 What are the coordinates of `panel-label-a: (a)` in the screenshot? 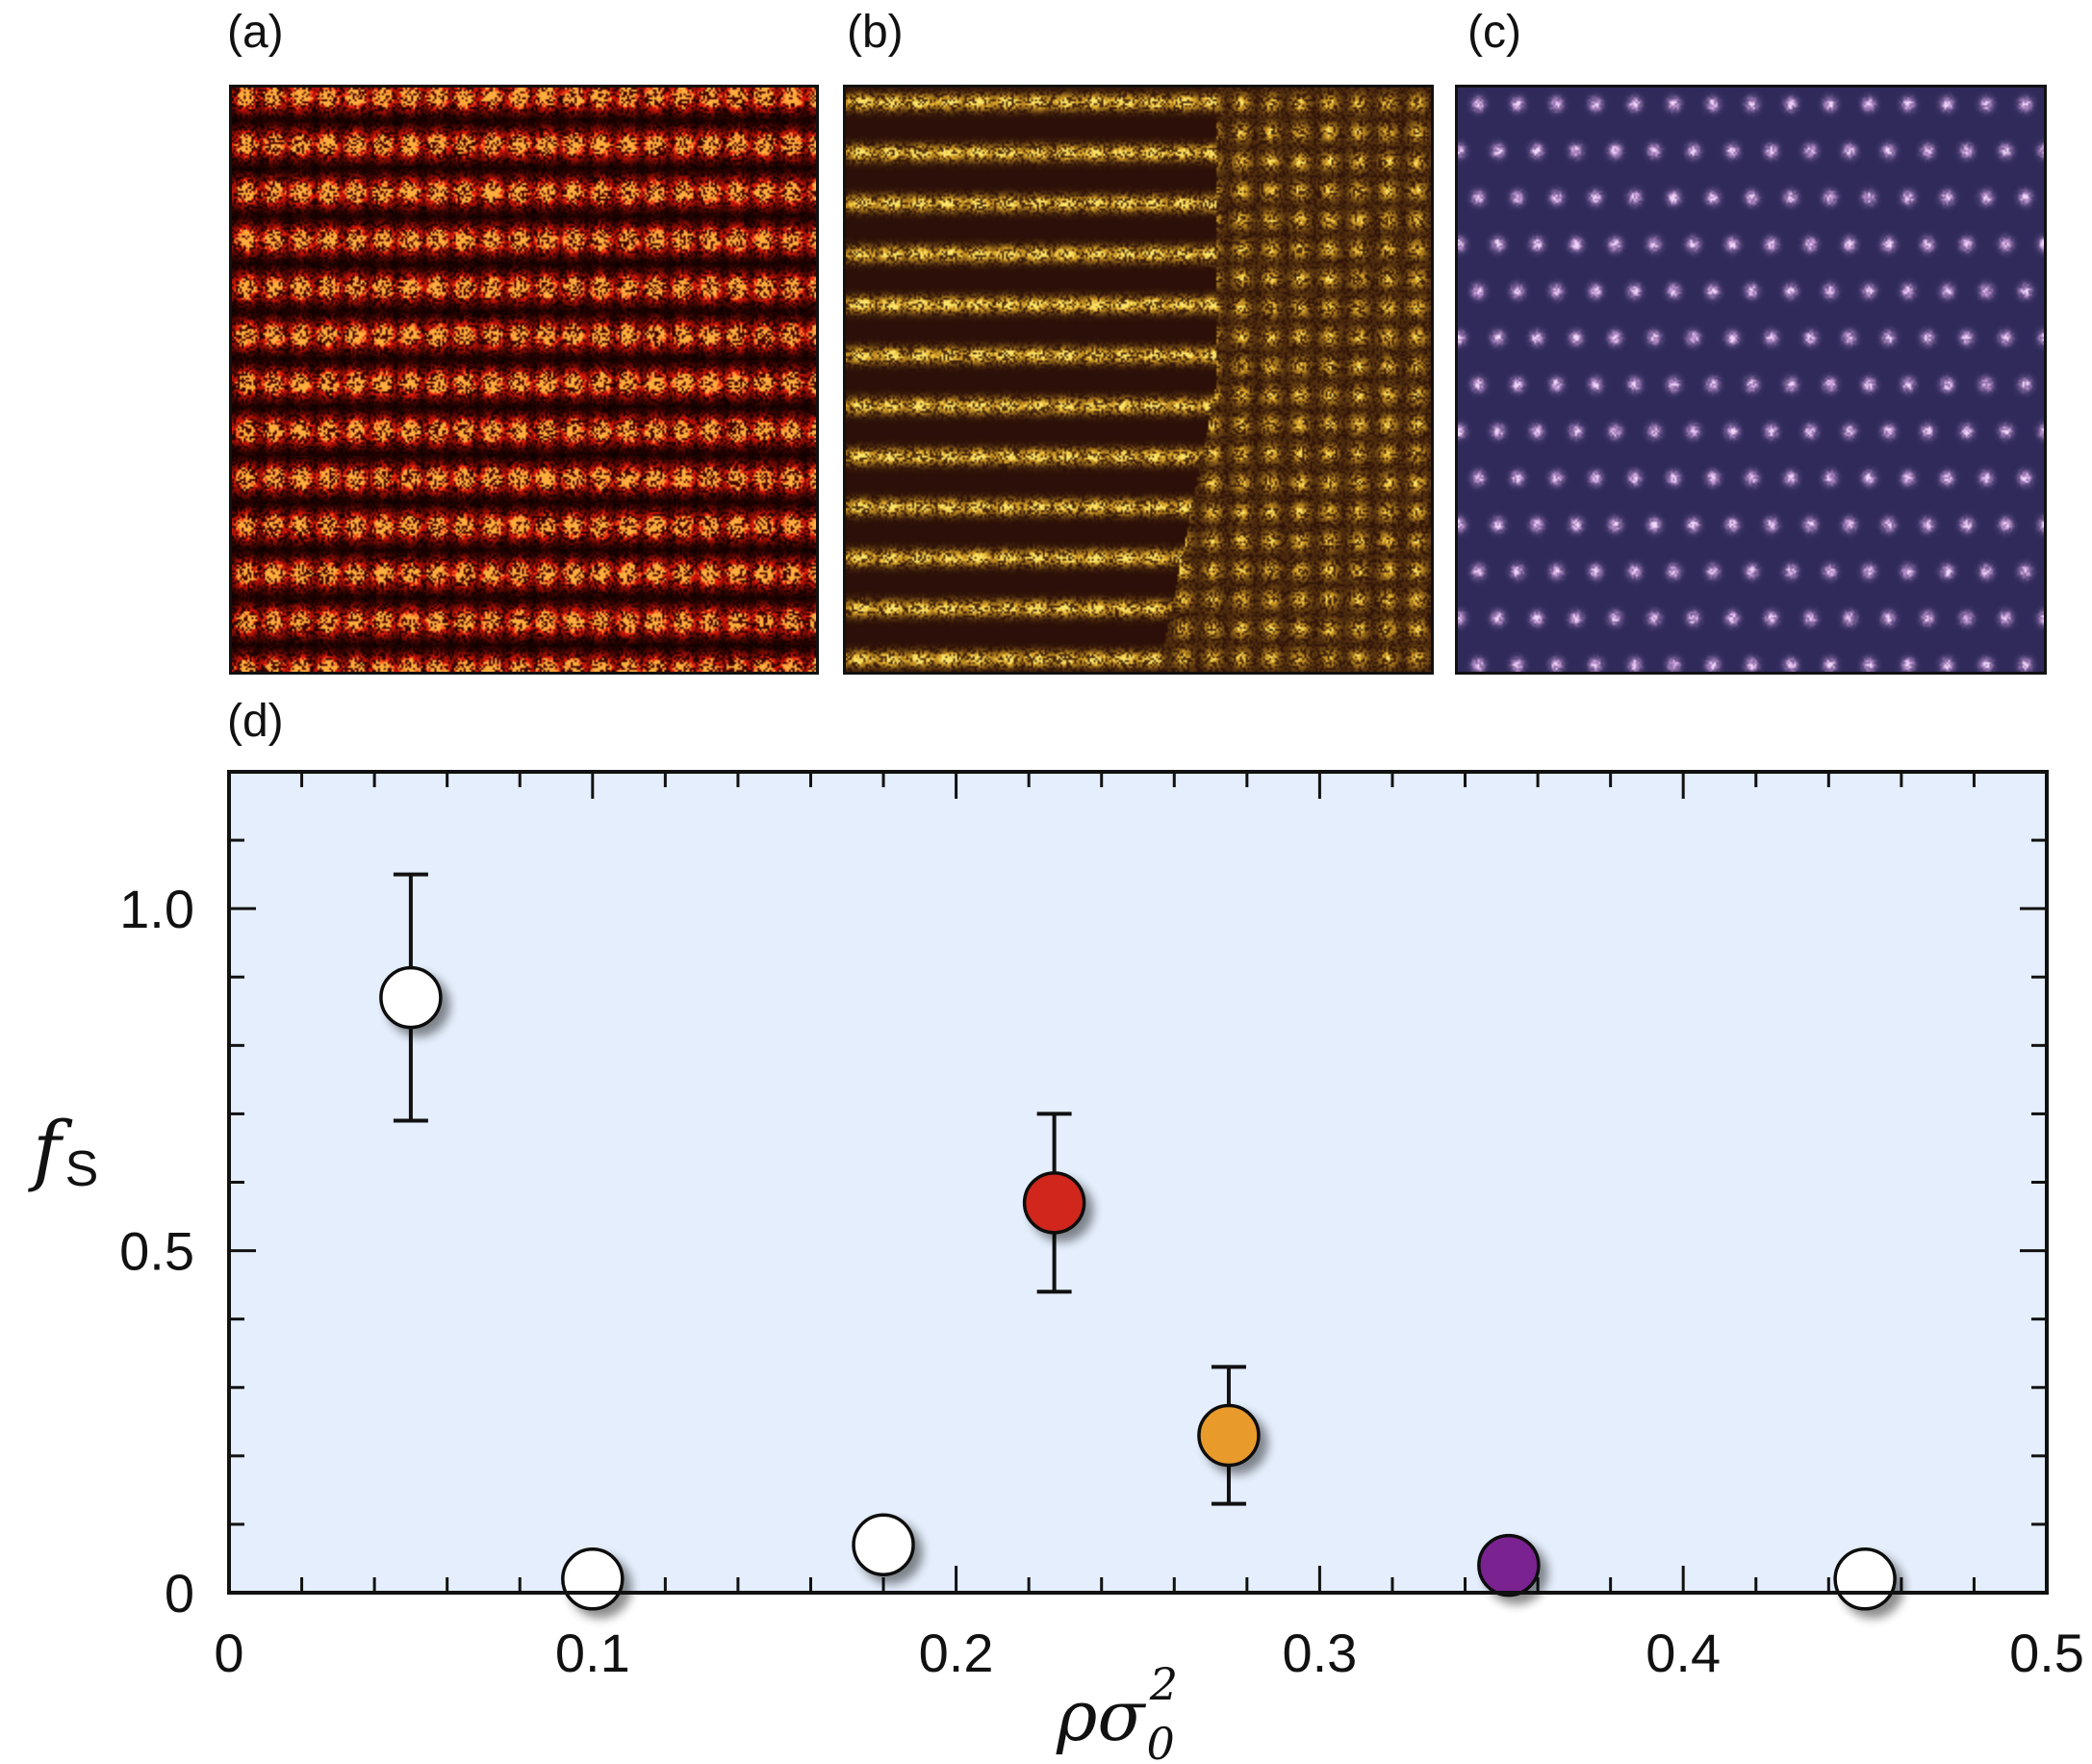 It's located at (256, 32).